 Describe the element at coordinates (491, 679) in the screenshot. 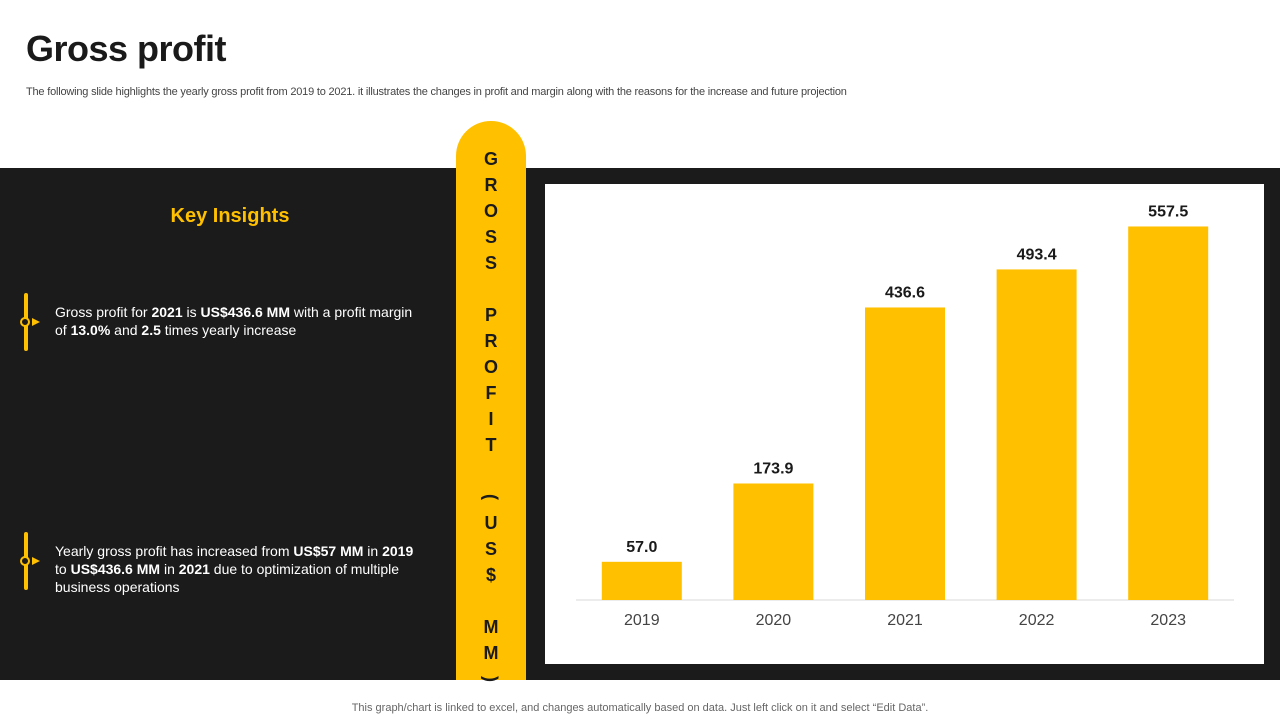

I see `y-axis-title-char: )` at that location.